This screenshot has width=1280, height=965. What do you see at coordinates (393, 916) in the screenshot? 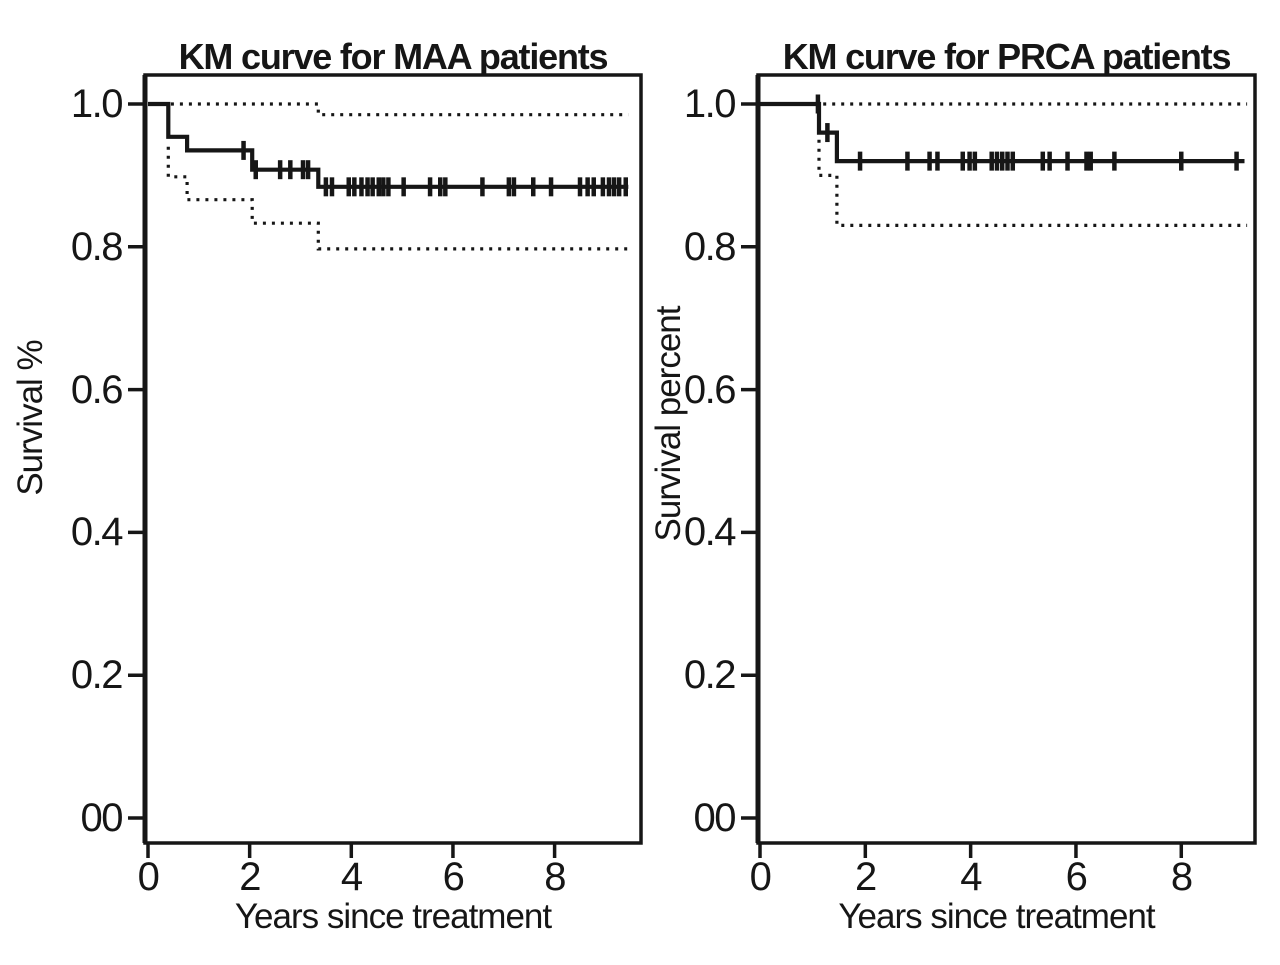
I see `x-axis-title-maa: Years since treatment` at bounding box center [393, 916].